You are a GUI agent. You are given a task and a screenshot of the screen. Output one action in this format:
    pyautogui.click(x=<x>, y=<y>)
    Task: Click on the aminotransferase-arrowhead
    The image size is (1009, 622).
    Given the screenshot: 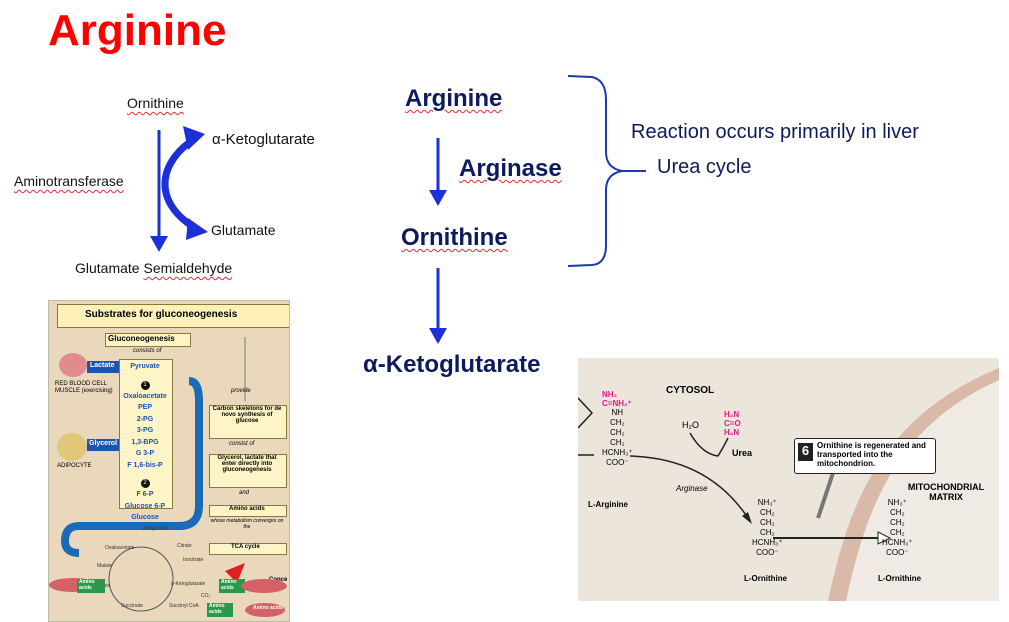 What is the action you would take?
    pyautogui.click(x=159, y=244)
    